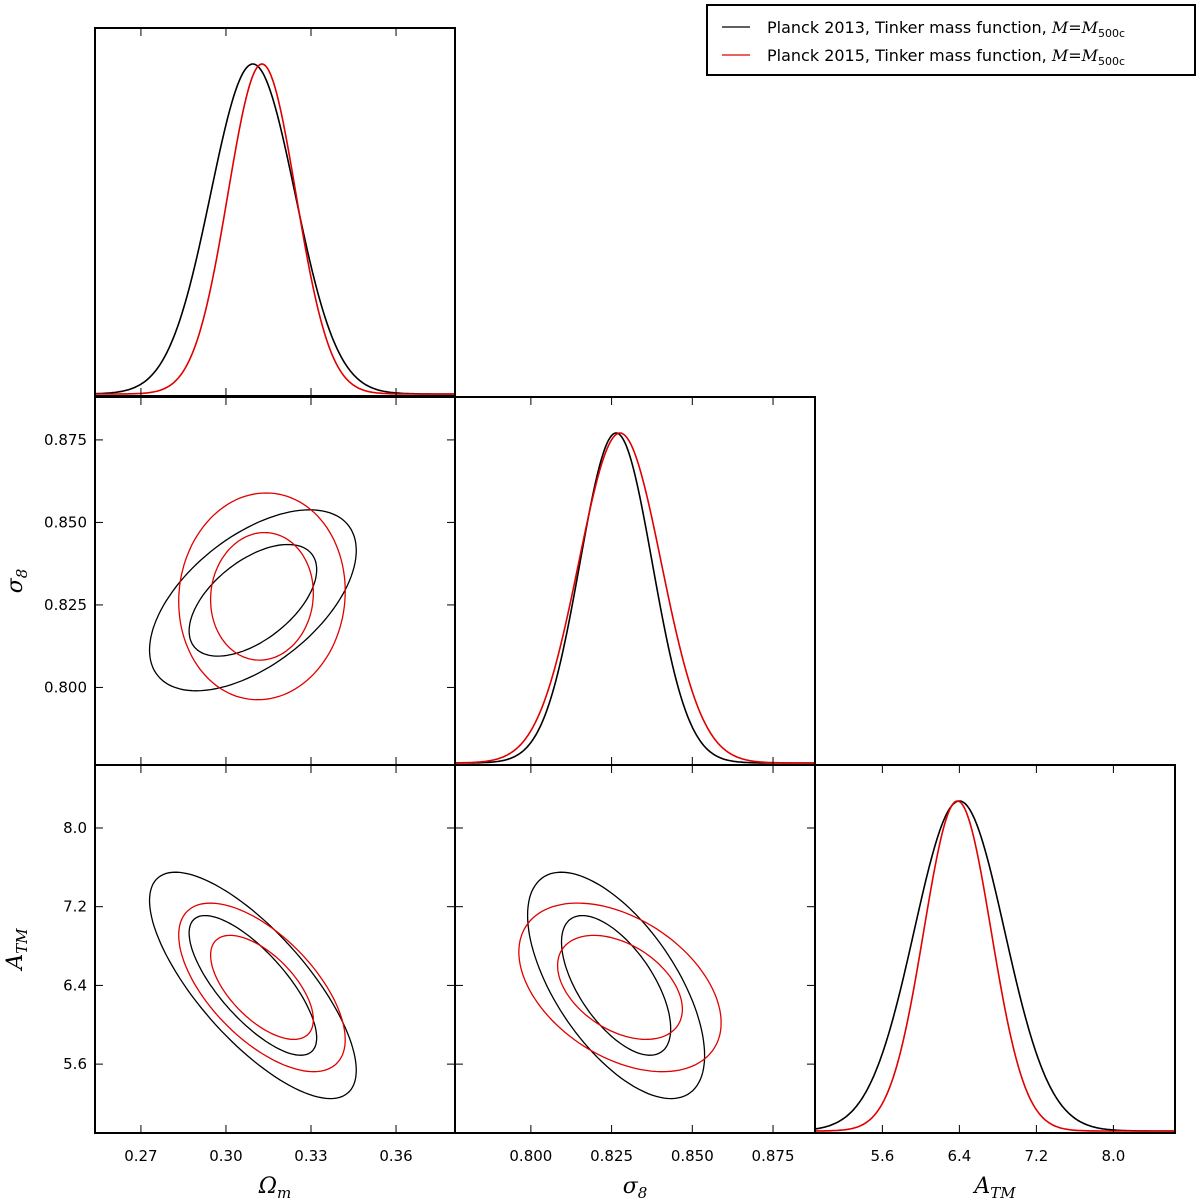  Describe the element at coordinates (1113, 1156) in the screenshot. I see `x-tick-label: 8.0` at that location.